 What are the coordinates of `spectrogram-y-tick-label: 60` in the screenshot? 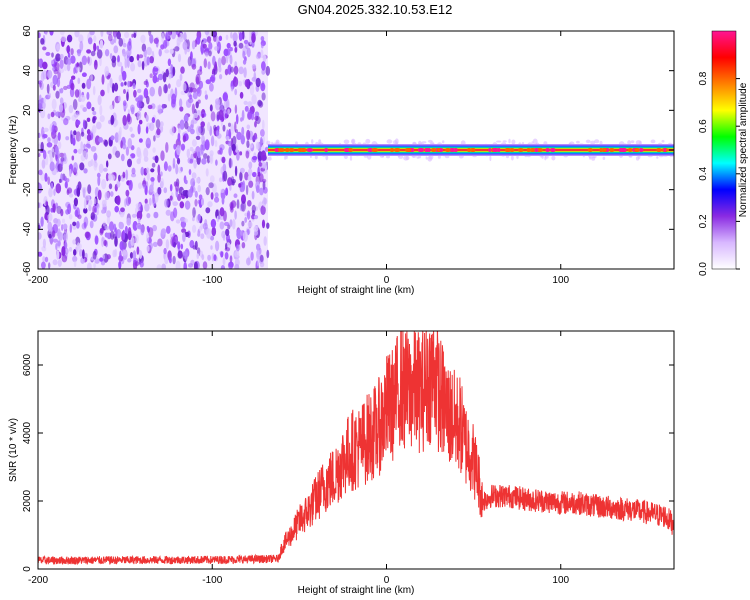 It's located at (27, 31).